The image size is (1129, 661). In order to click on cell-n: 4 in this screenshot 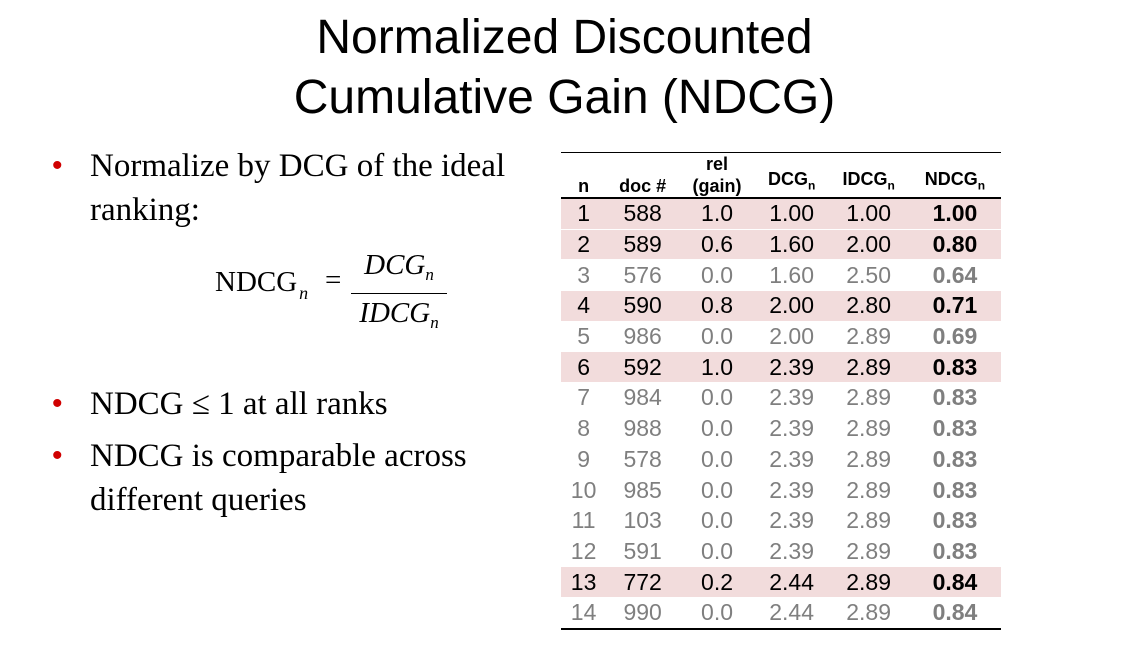, I will do `click(584, 306)`.